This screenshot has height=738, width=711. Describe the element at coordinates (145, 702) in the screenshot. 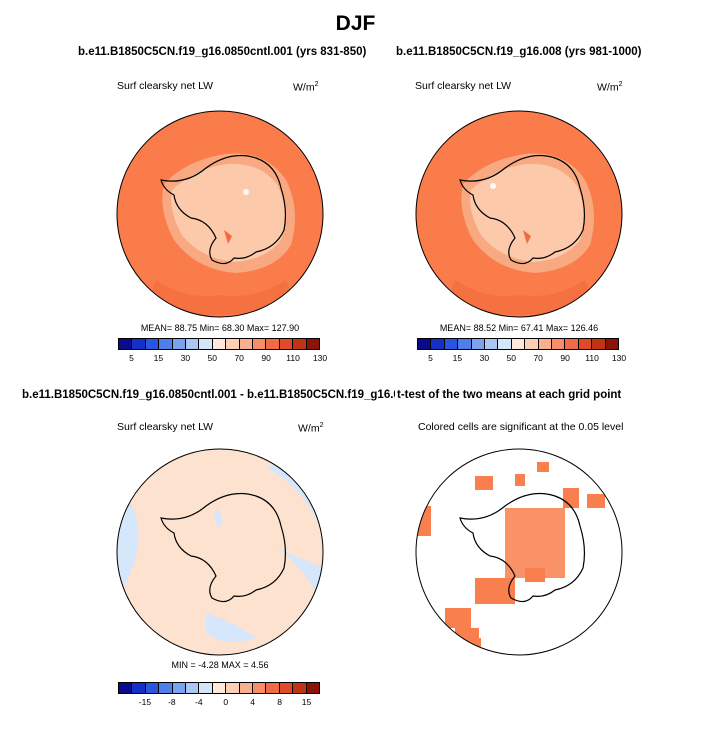

I see `colorbar-tick-label: -15` at that location.